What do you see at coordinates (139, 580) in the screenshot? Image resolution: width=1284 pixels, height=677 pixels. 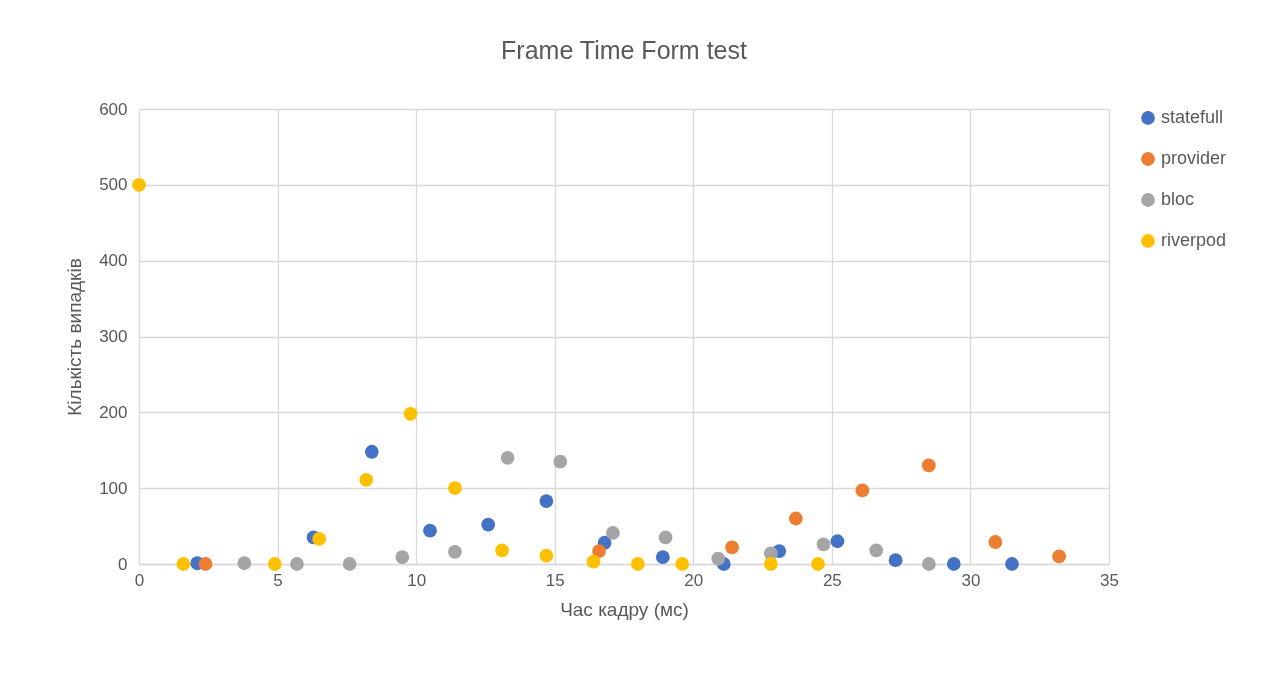 I see `x-tick-label: 0` at bounding box center [139, 580].